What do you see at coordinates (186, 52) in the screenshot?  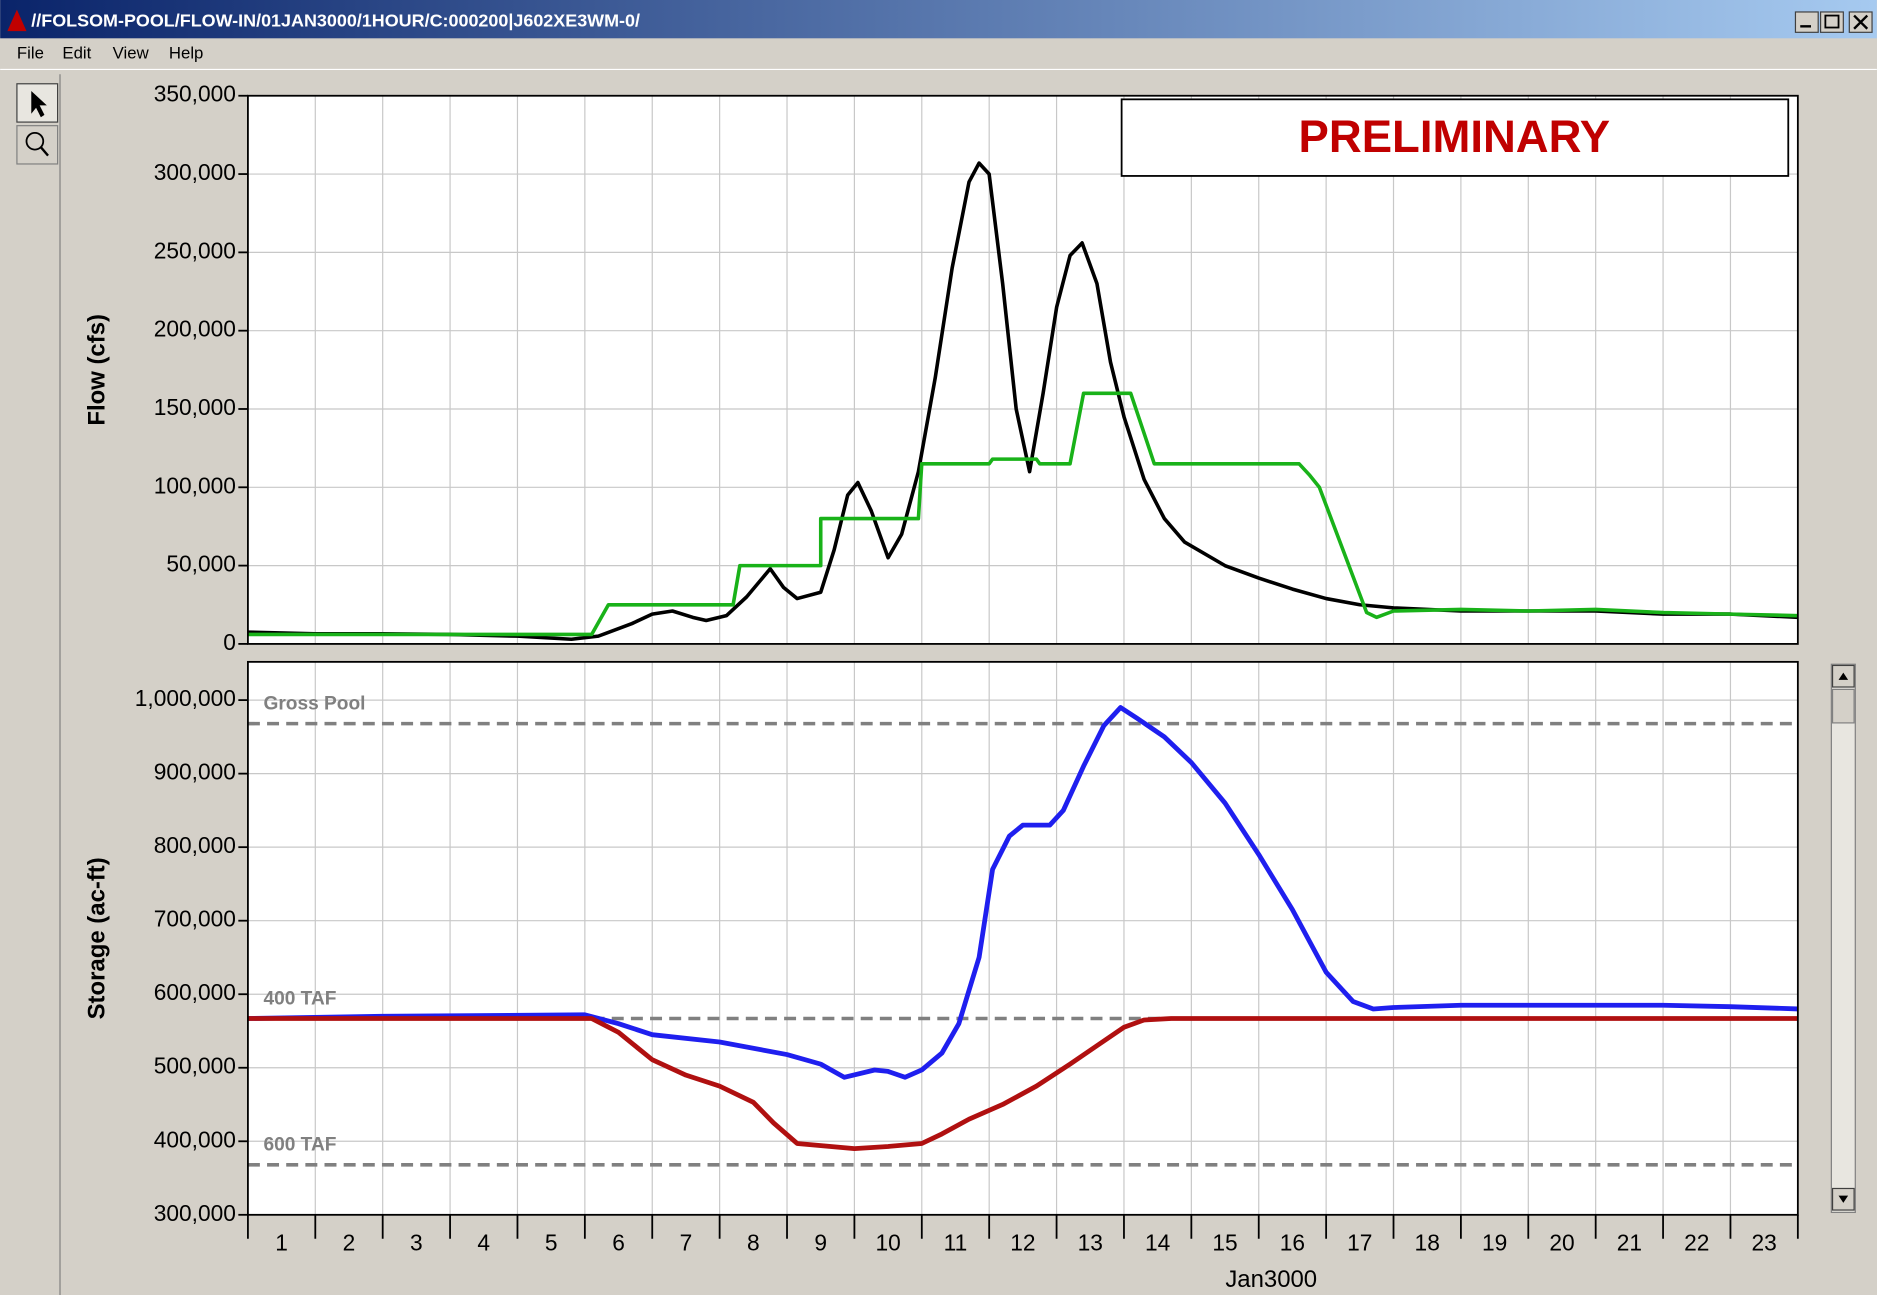 I see `menu-item: Help` at bounding box center [186, 52].